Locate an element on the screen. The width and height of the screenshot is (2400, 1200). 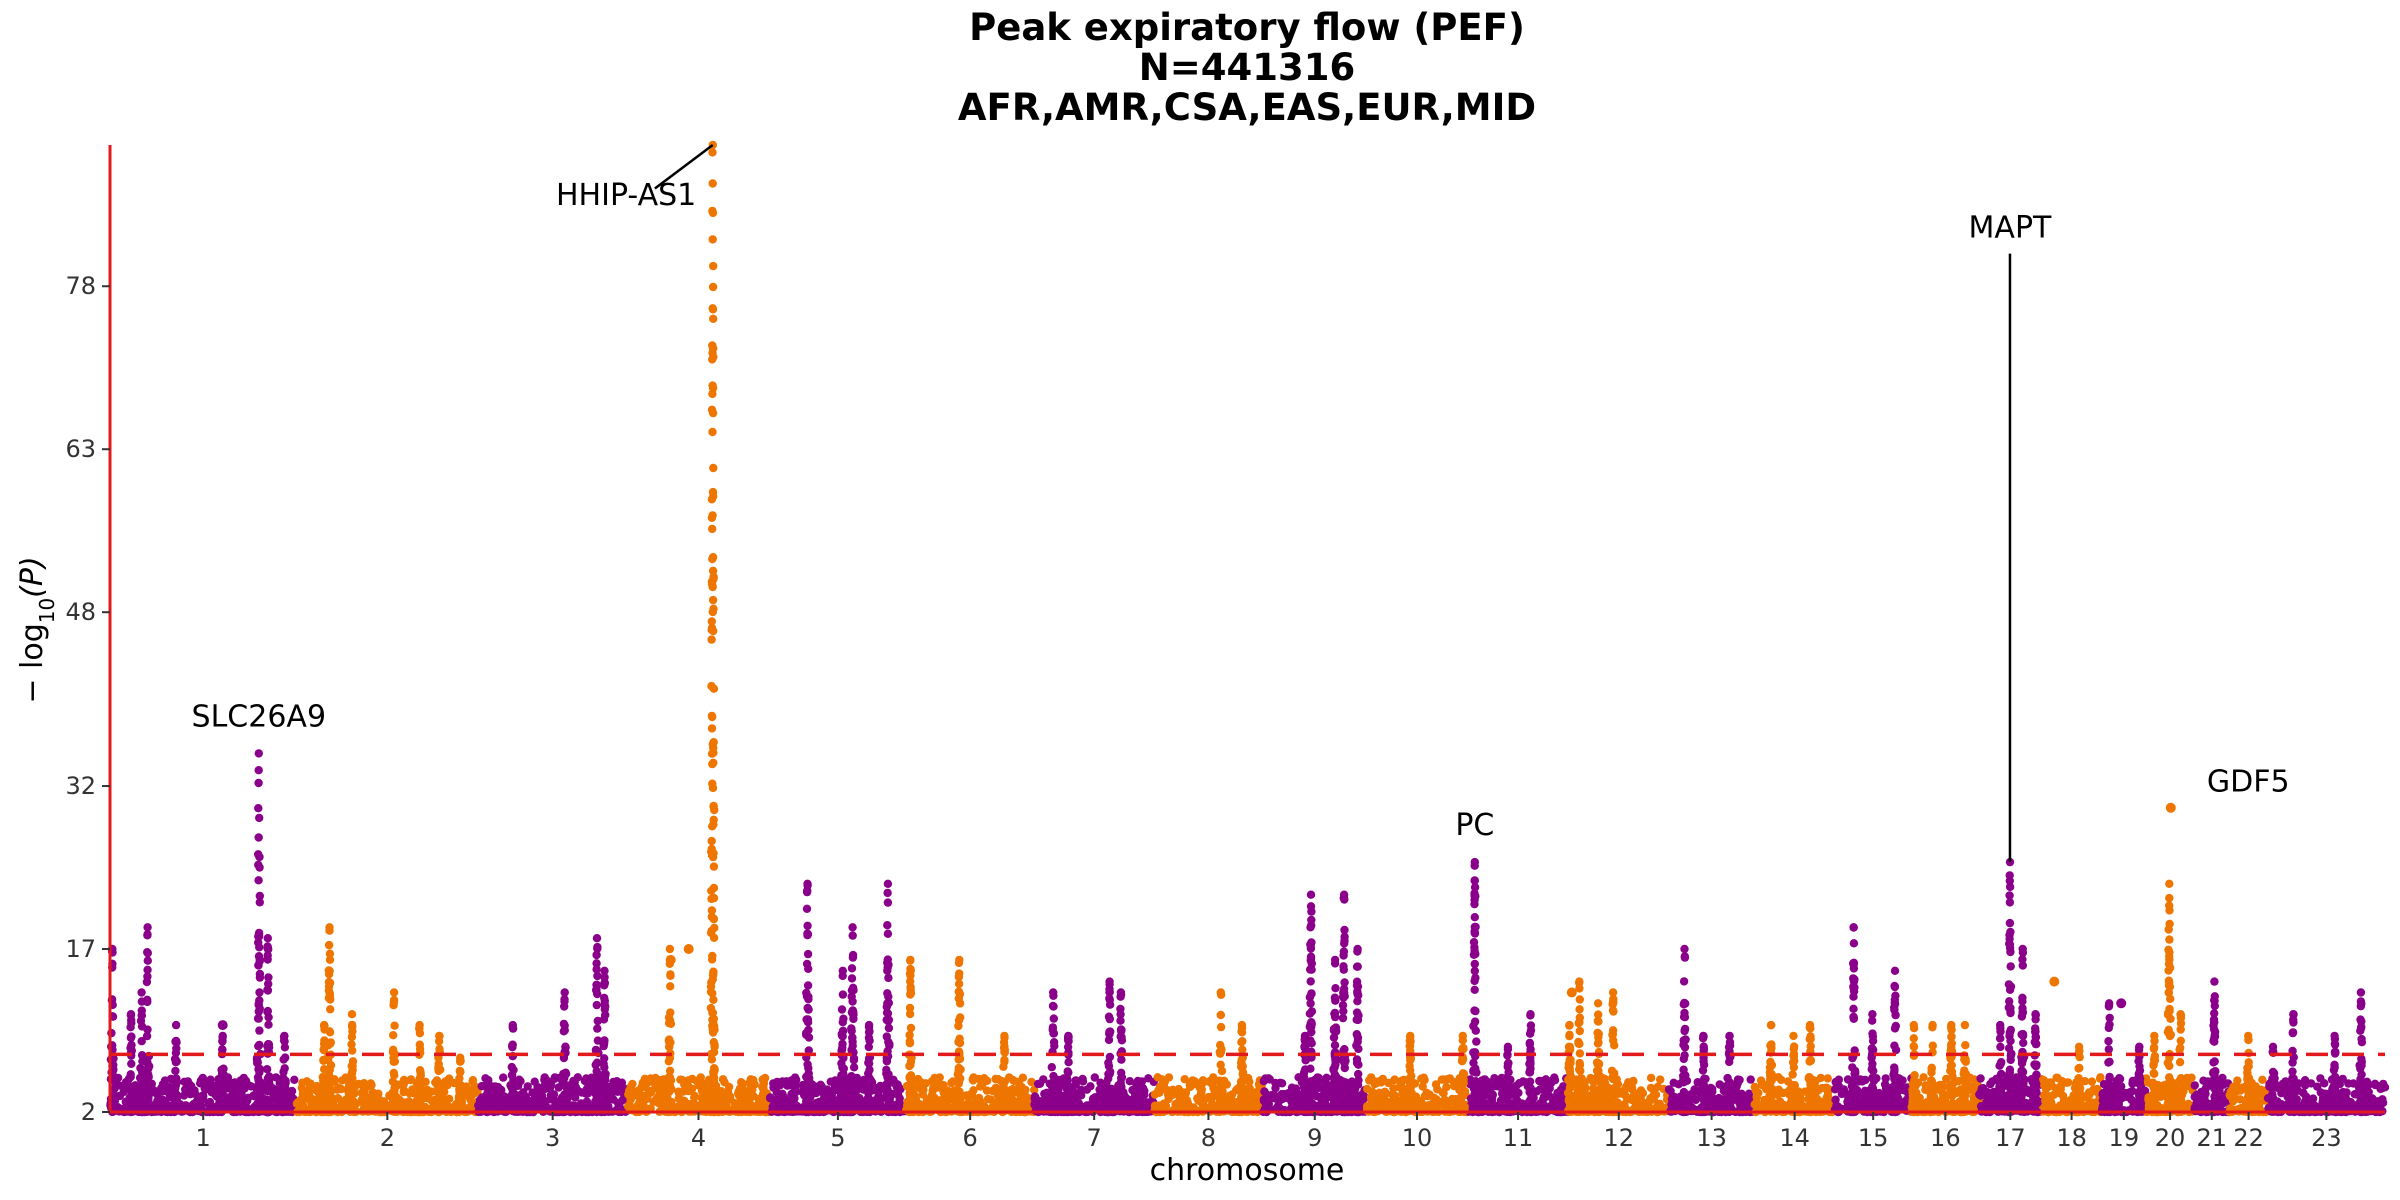
title-line-2: N=441316 is located at coordinates (1247, 67).